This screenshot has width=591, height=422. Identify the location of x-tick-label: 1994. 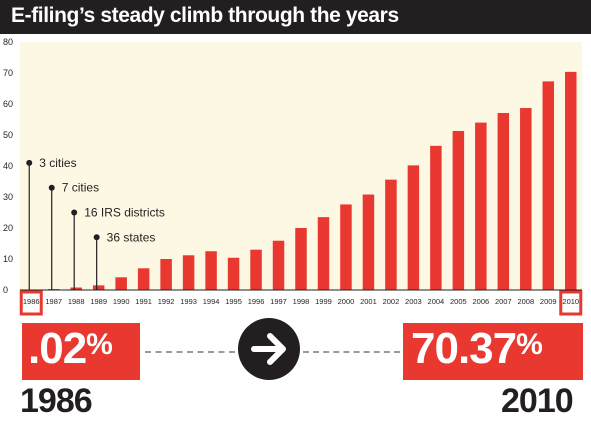
(211, 301).